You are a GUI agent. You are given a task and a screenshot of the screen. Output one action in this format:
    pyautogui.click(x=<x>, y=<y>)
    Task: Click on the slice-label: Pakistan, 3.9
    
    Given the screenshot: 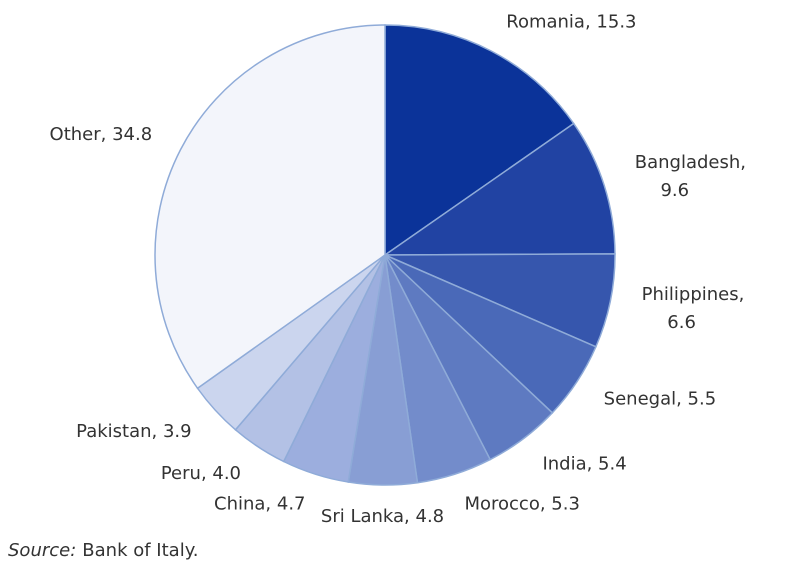 What is the action you would take?
    pyautogui.click(x=133, y=431)
    